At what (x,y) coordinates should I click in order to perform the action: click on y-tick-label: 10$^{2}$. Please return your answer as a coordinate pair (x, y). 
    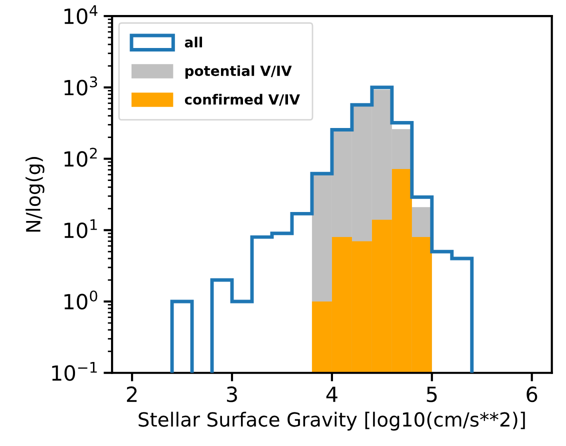
    Looking at the image, I should click on (80, 157).